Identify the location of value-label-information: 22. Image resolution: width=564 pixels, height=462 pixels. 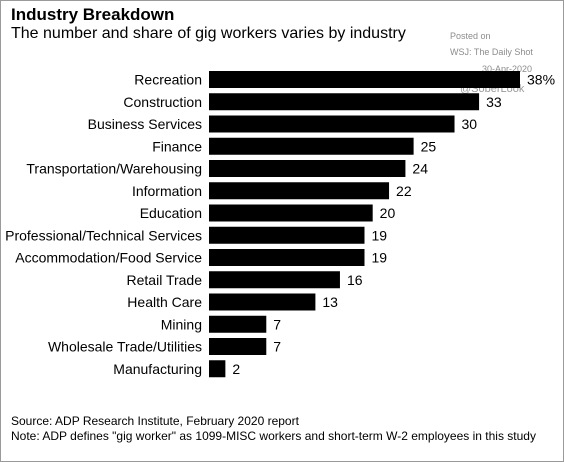
(404, 191).